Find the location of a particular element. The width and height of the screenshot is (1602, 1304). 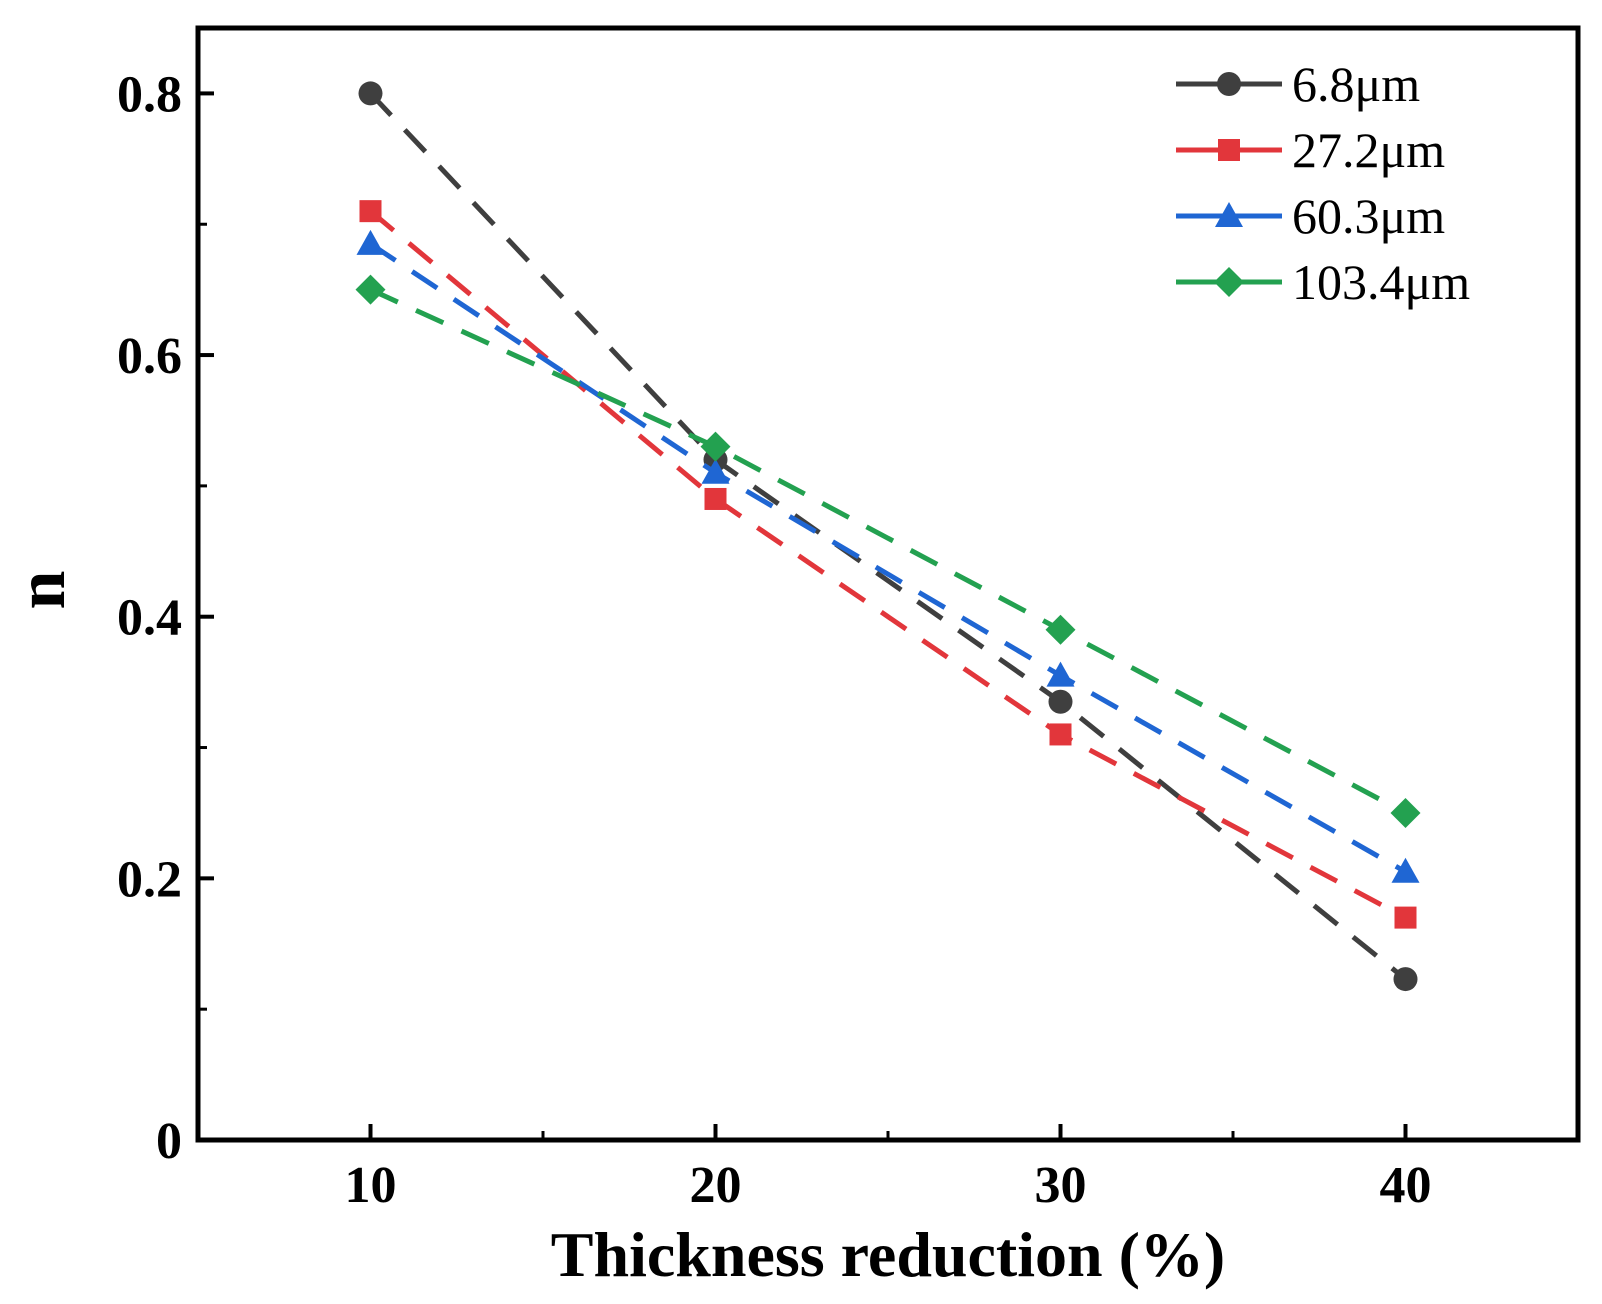

legend-item: 103.4μm is located at coordinates (1323, 282).